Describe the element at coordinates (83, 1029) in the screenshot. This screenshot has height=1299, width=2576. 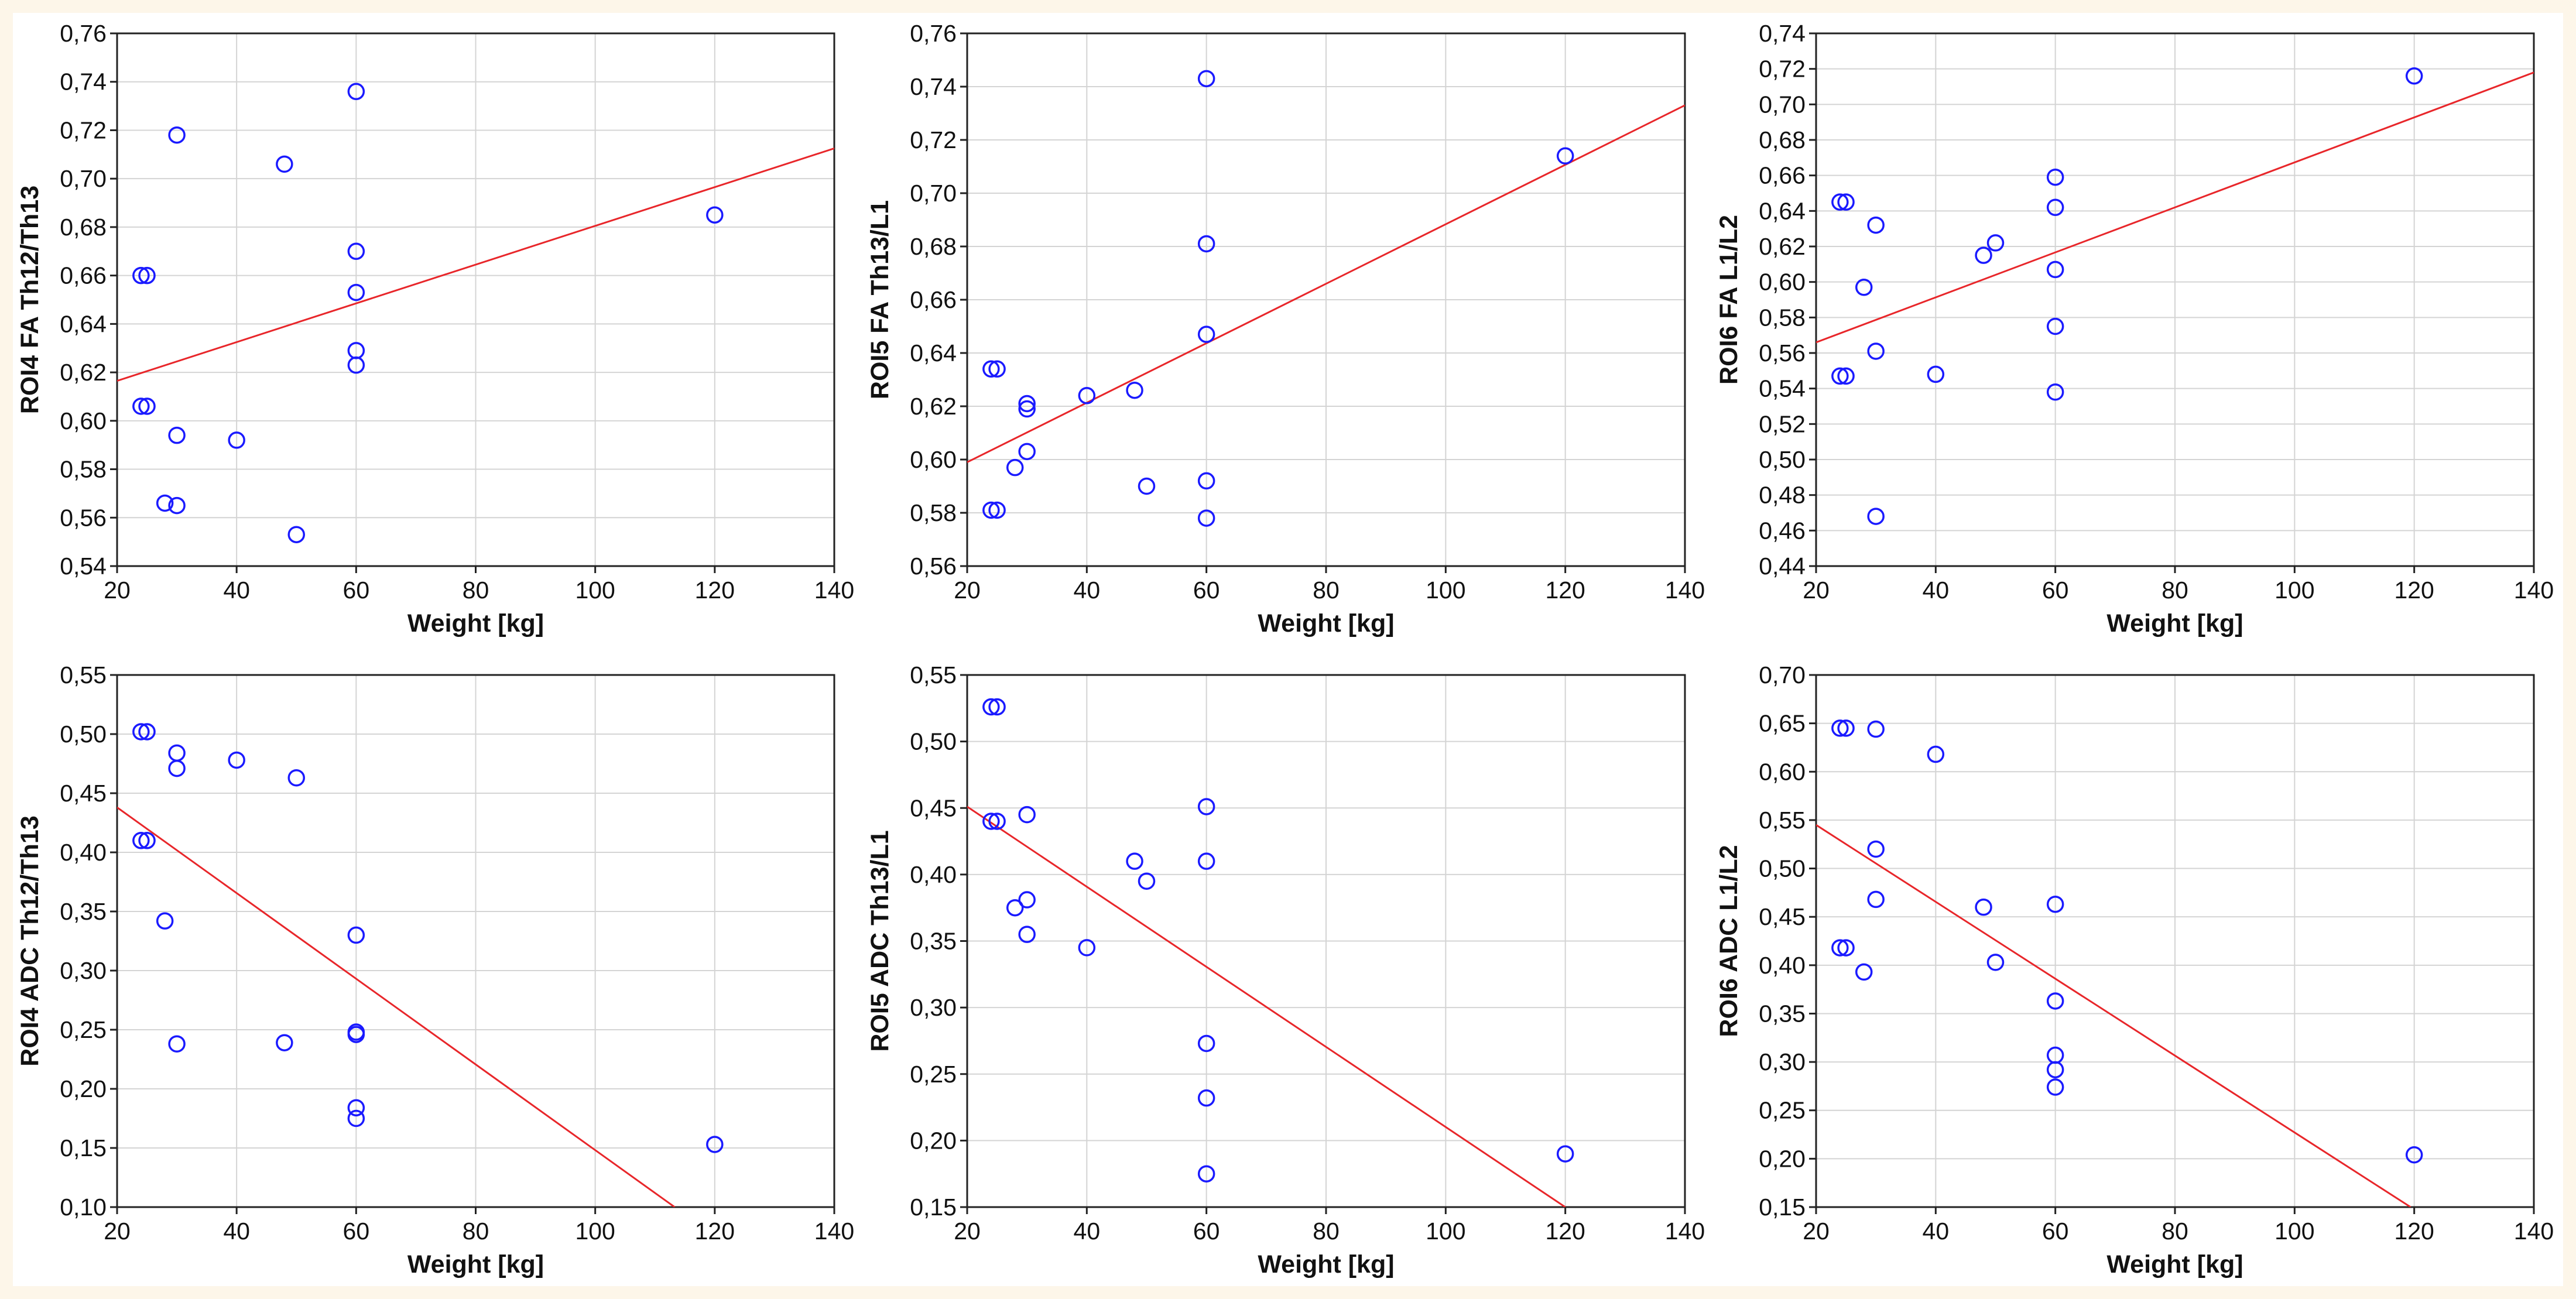
I see `y-tick-label: 0,25` at that location.